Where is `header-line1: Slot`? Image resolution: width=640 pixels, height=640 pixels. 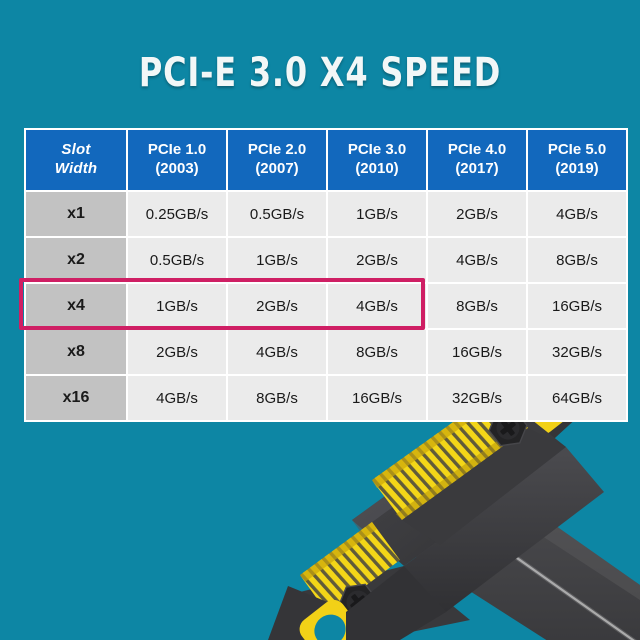 header-line1: Slot is located at coordinates (76, 150).